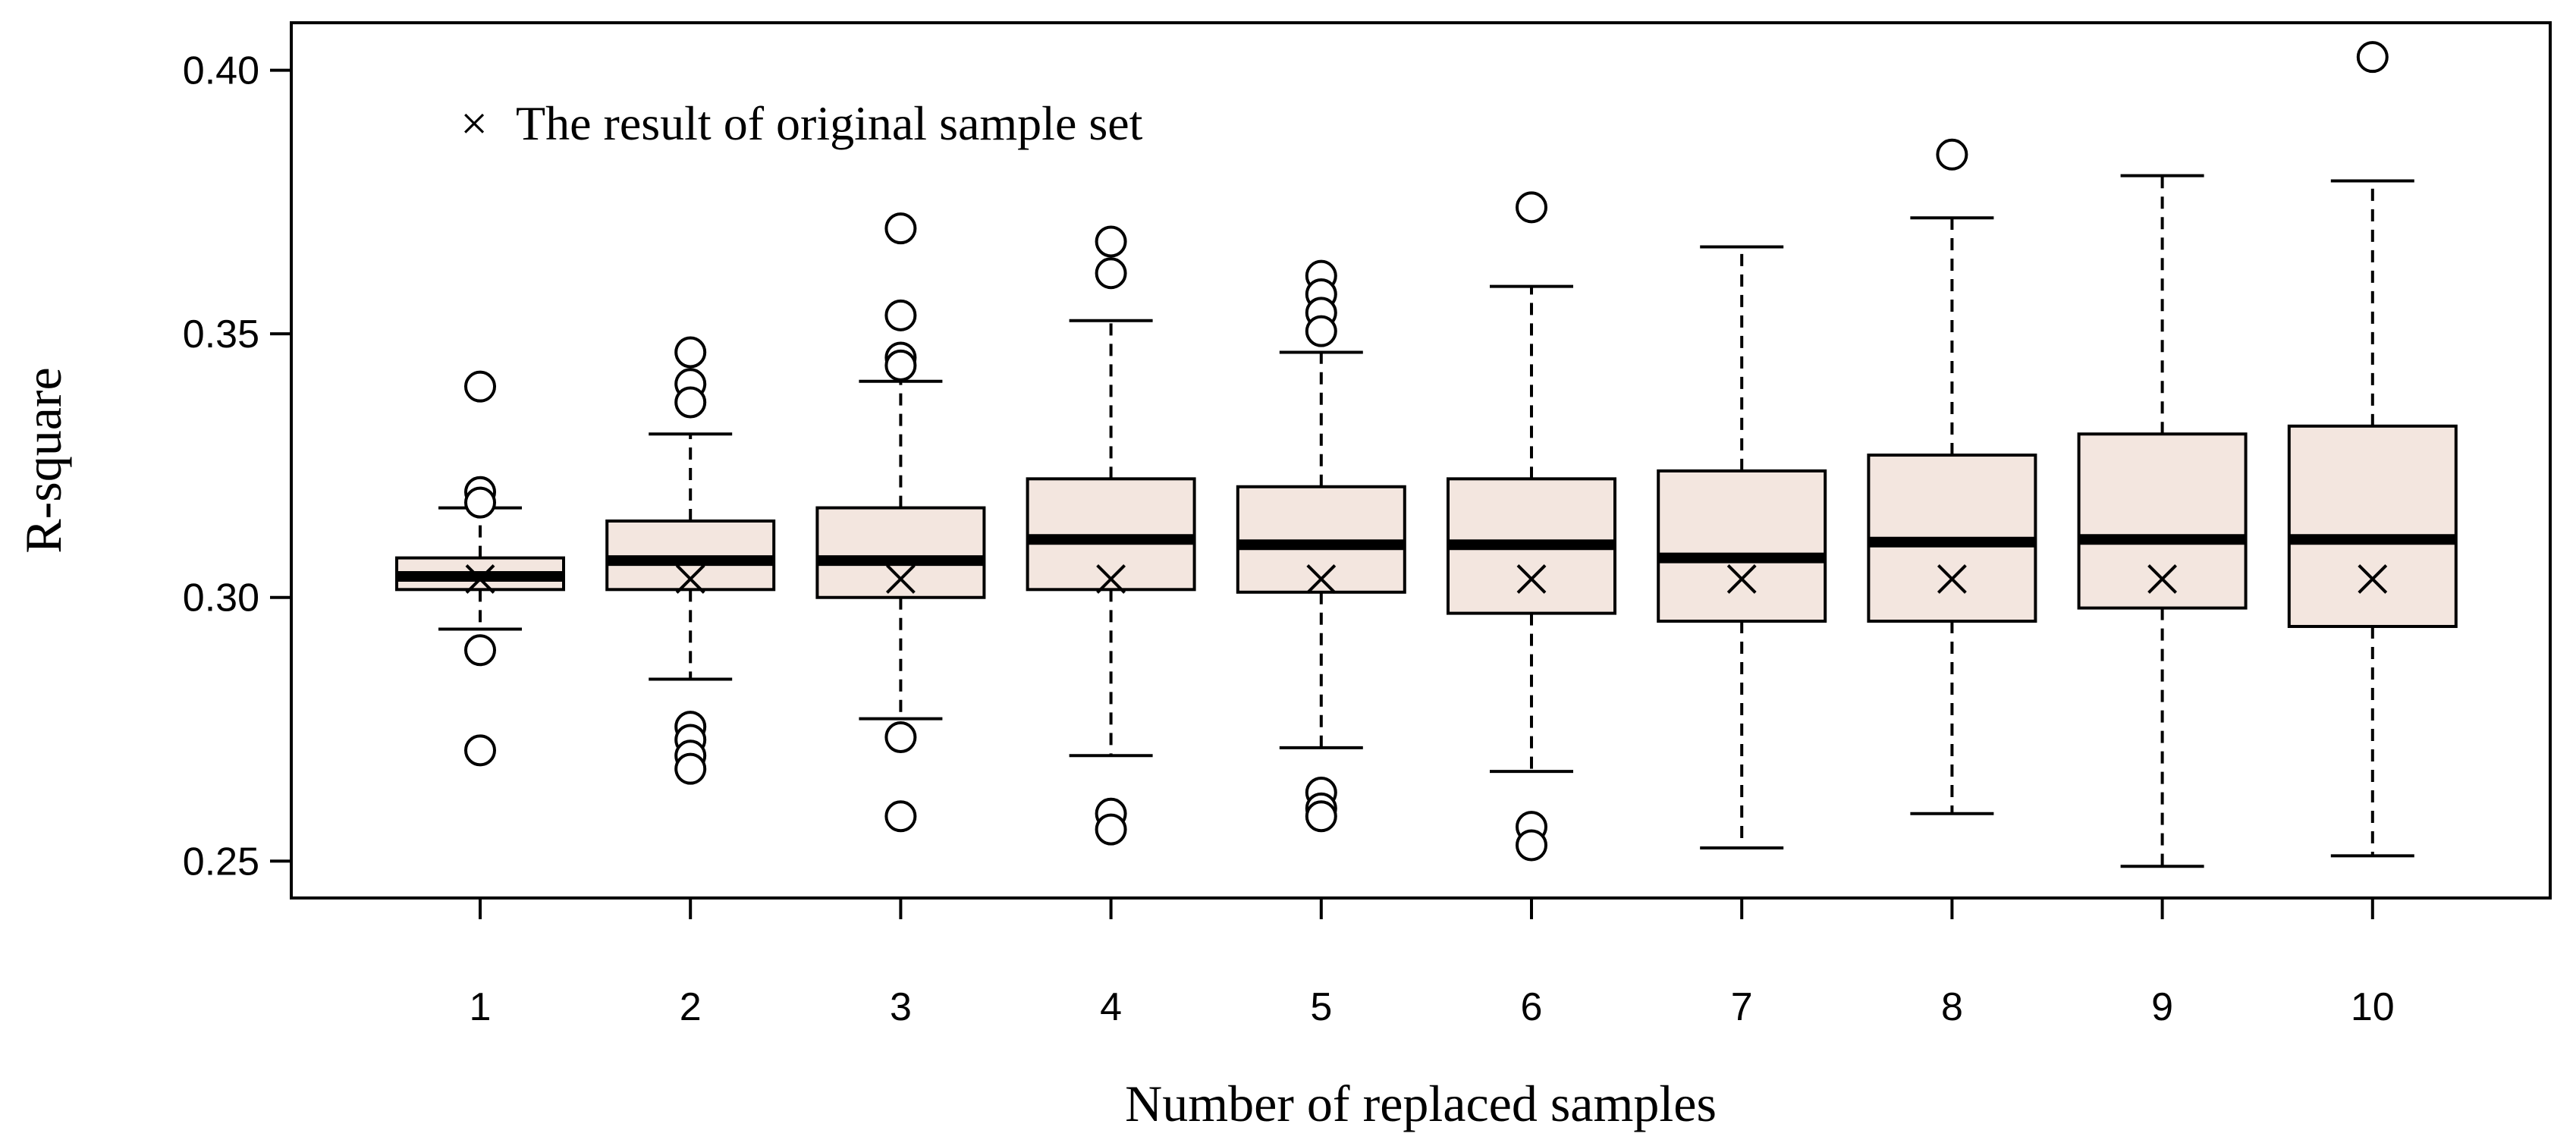 Image resolution: width=2576 pixels, height=1146 pixels. I want to click on x-tick-label: 5, so click(1321, 1007).